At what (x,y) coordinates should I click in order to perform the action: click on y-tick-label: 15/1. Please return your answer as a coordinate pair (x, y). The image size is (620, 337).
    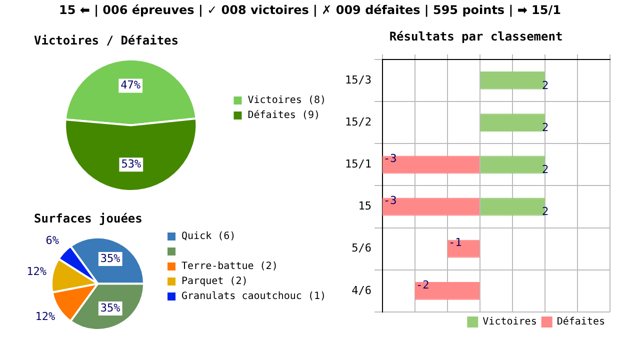
    Looking at the image, I should click on (358, 164).